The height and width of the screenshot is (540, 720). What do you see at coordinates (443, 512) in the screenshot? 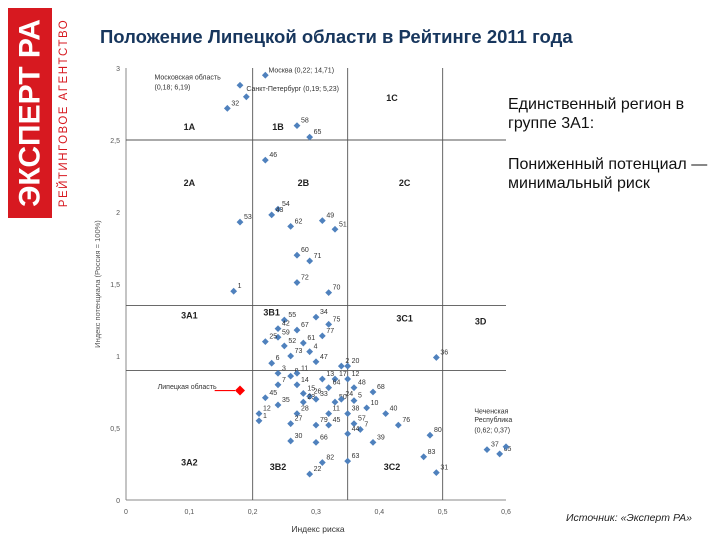
I see `x-tick-label: 0,5` at bounding box center [443, 512].